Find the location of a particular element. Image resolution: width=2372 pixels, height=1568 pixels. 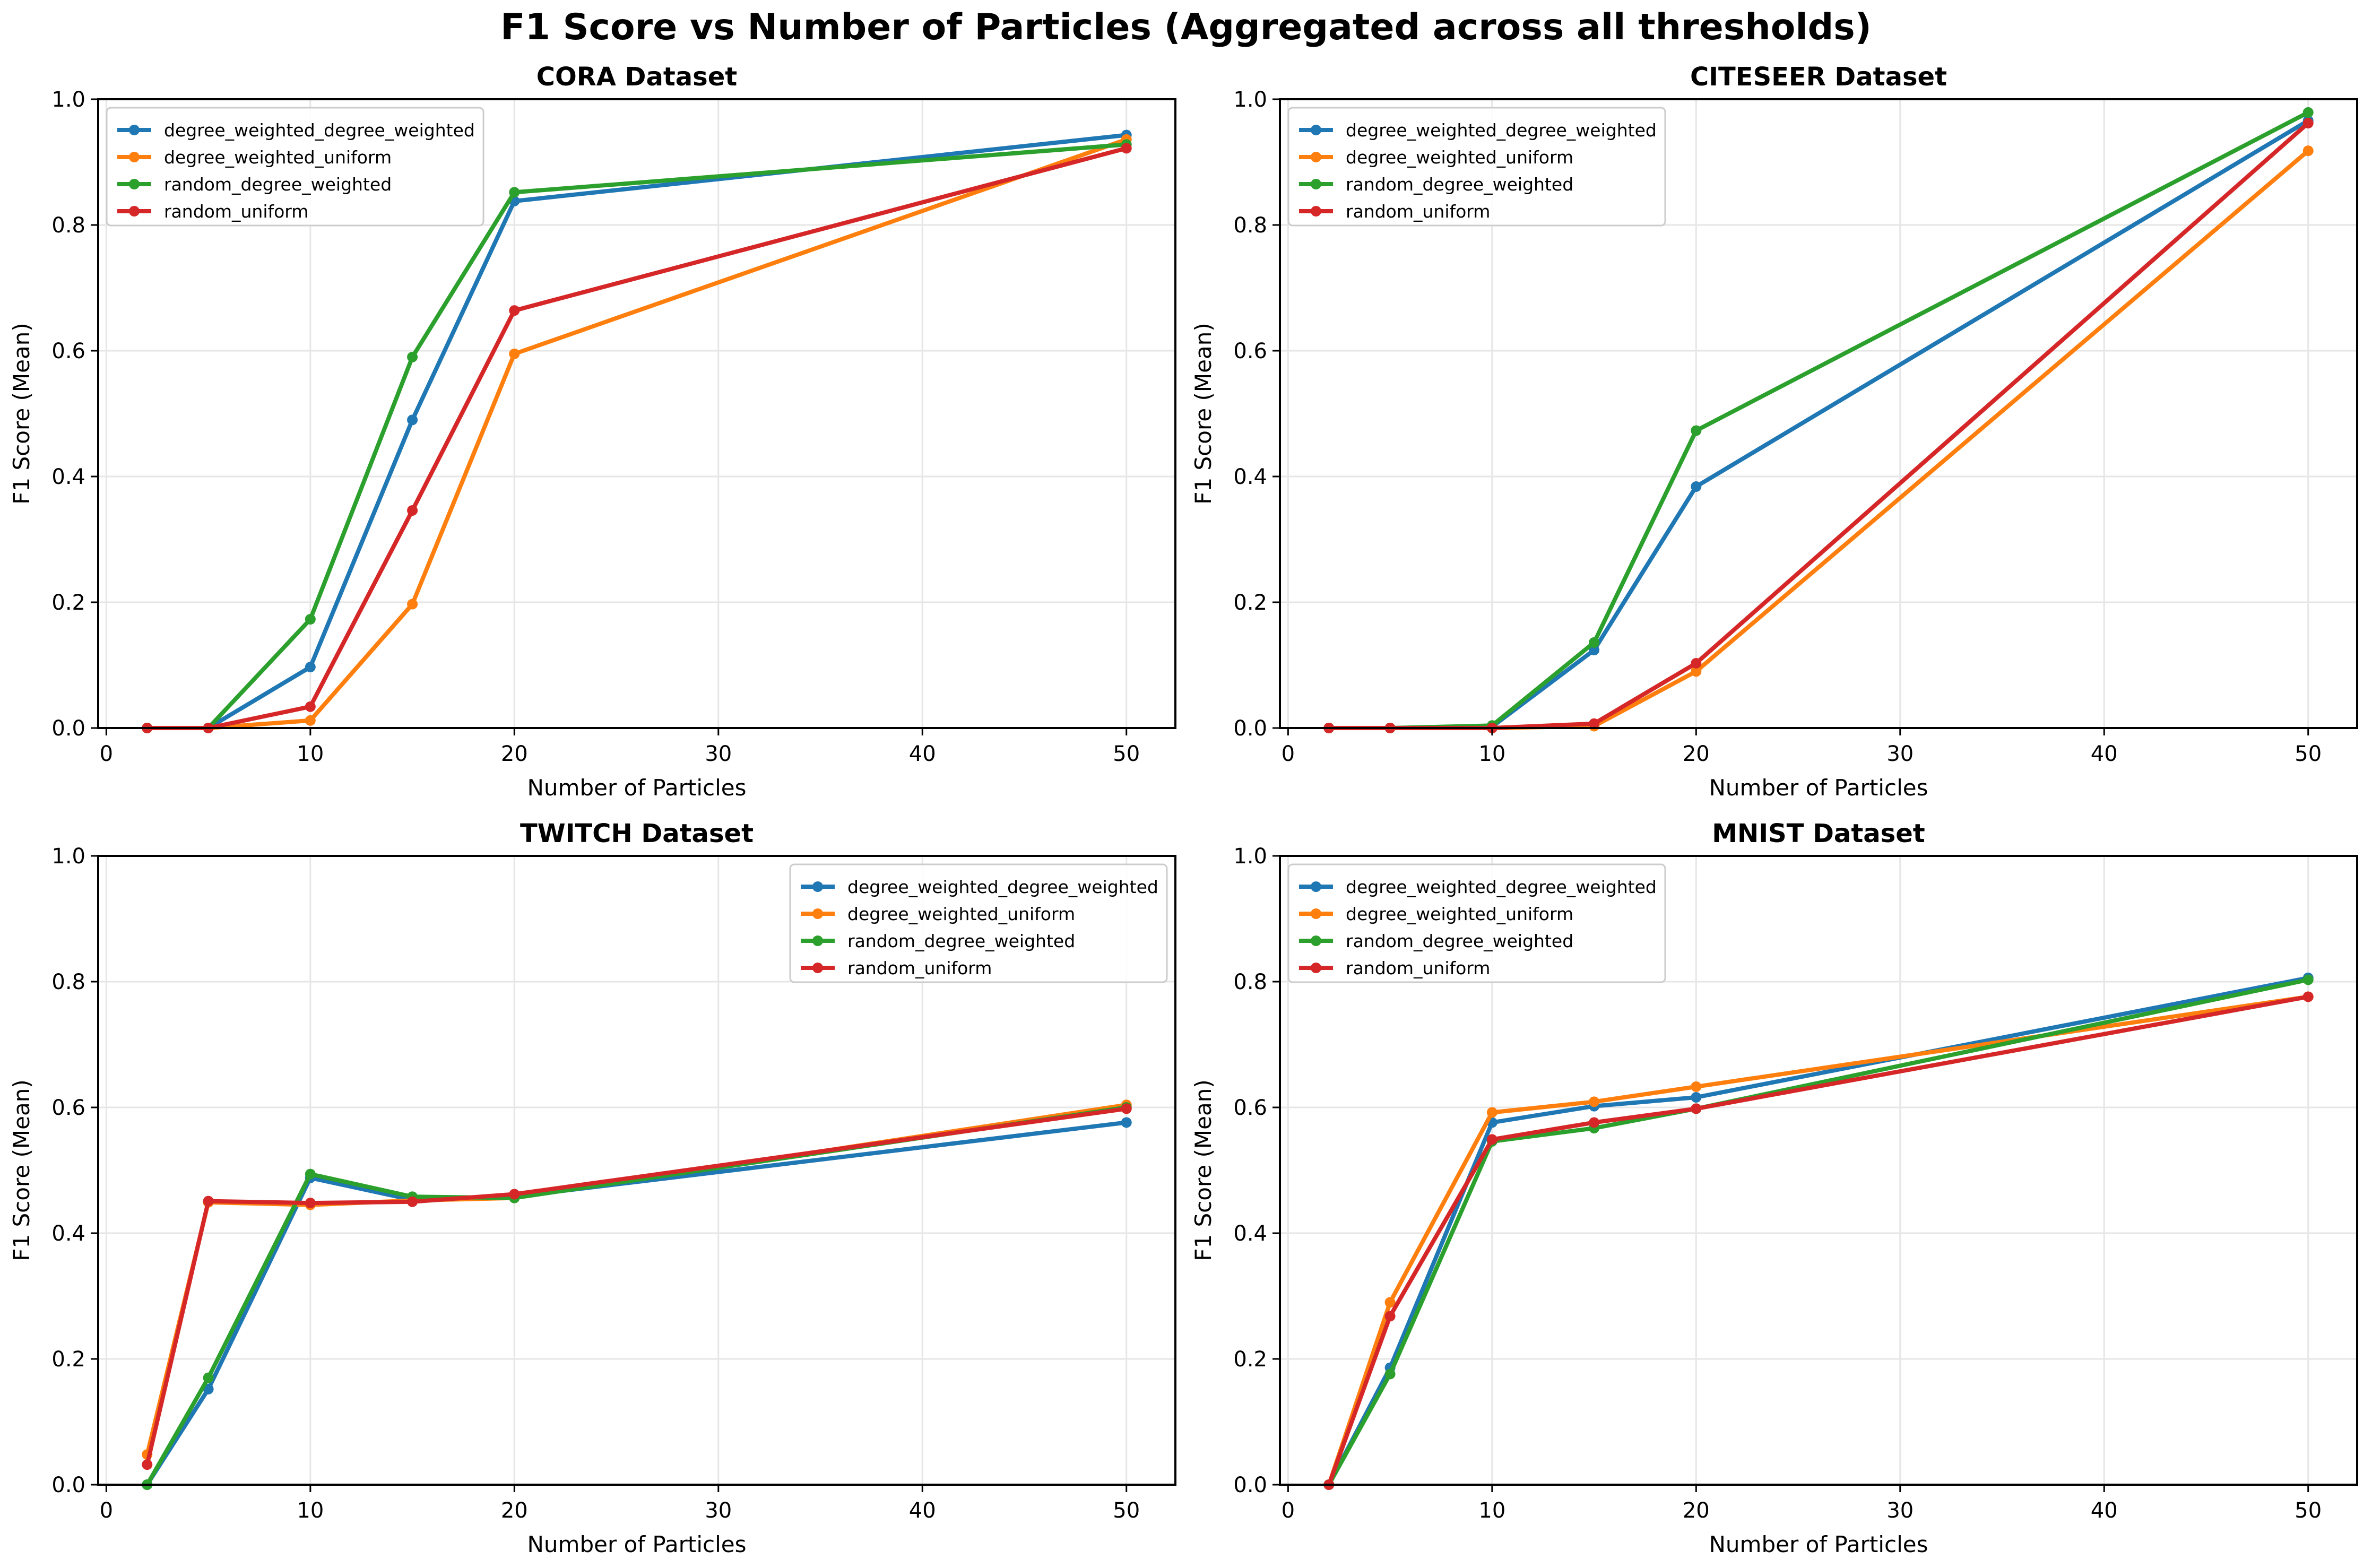

chart-title: CORA Dataset is located at coordinates (637, 77).